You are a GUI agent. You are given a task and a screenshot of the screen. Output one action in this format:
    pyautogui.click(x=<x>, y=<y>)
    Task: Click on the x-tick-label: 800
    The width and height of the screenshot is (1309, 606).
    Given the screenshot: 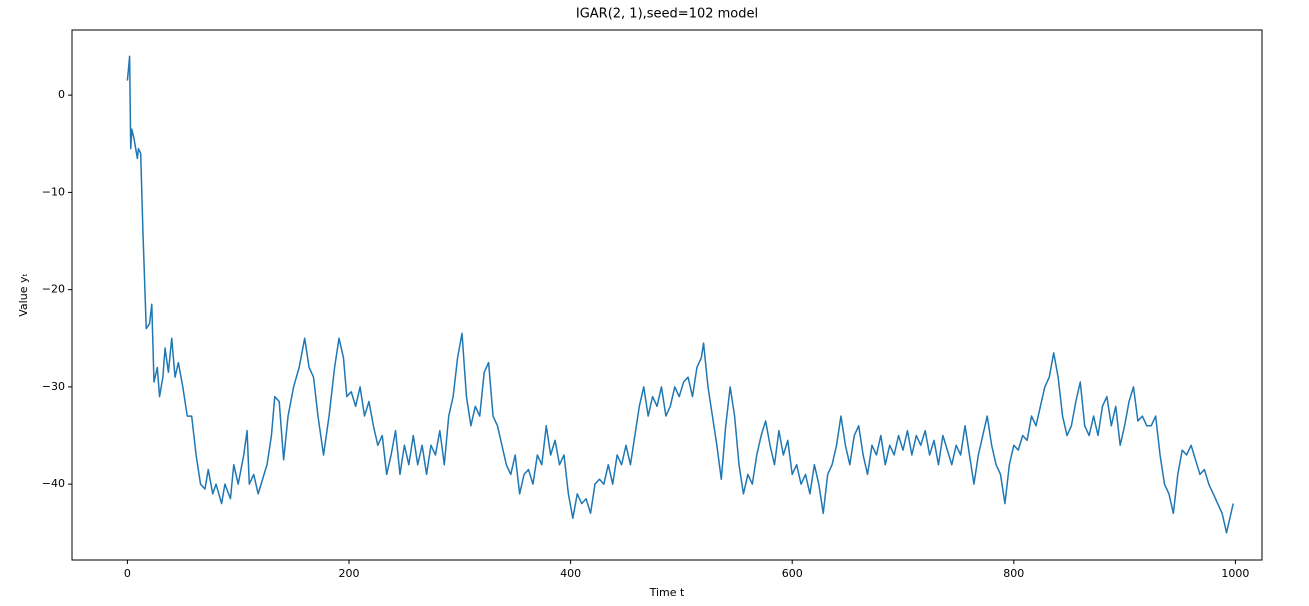 What is the action you would take?
    pyautogui.click(x=1013, y=573)
    